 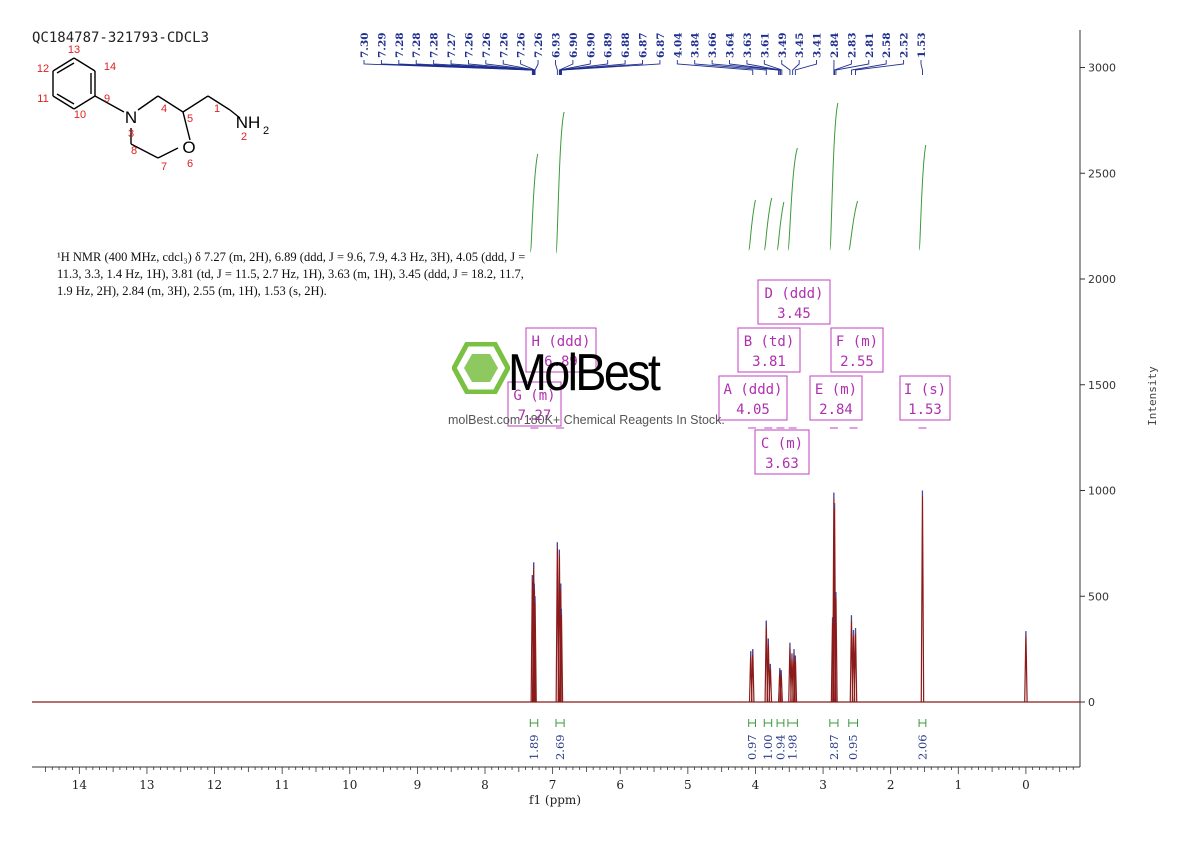 What do you see at coordinates (560, 342) in the screenshot?
I see `multiplet-label: H (ddd)` at bounding box center [560, 342].